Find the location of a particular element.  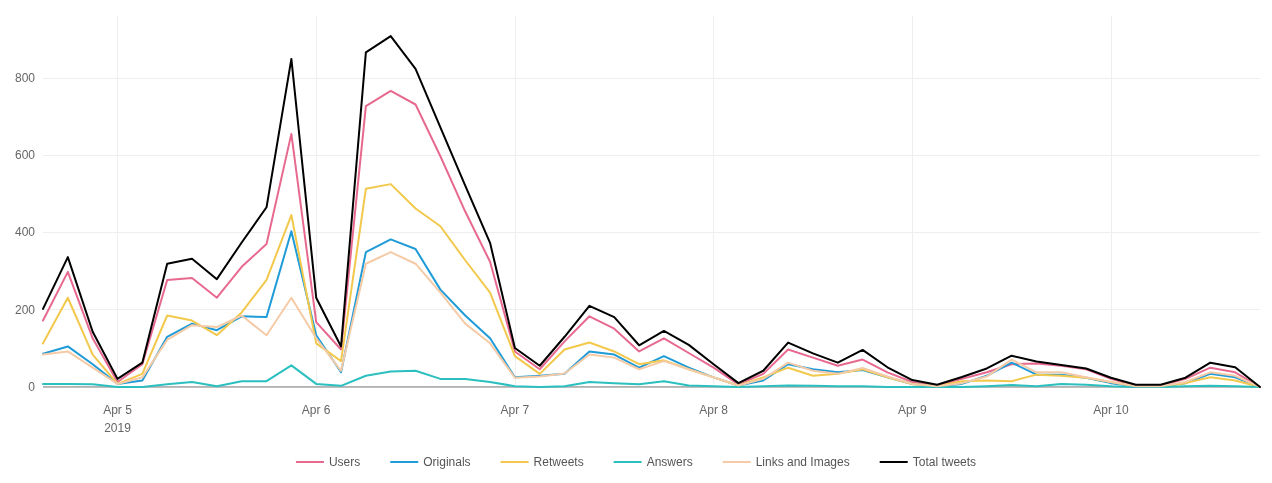

x-tick-label: Apr 8 is located at coordinates (714, 410).